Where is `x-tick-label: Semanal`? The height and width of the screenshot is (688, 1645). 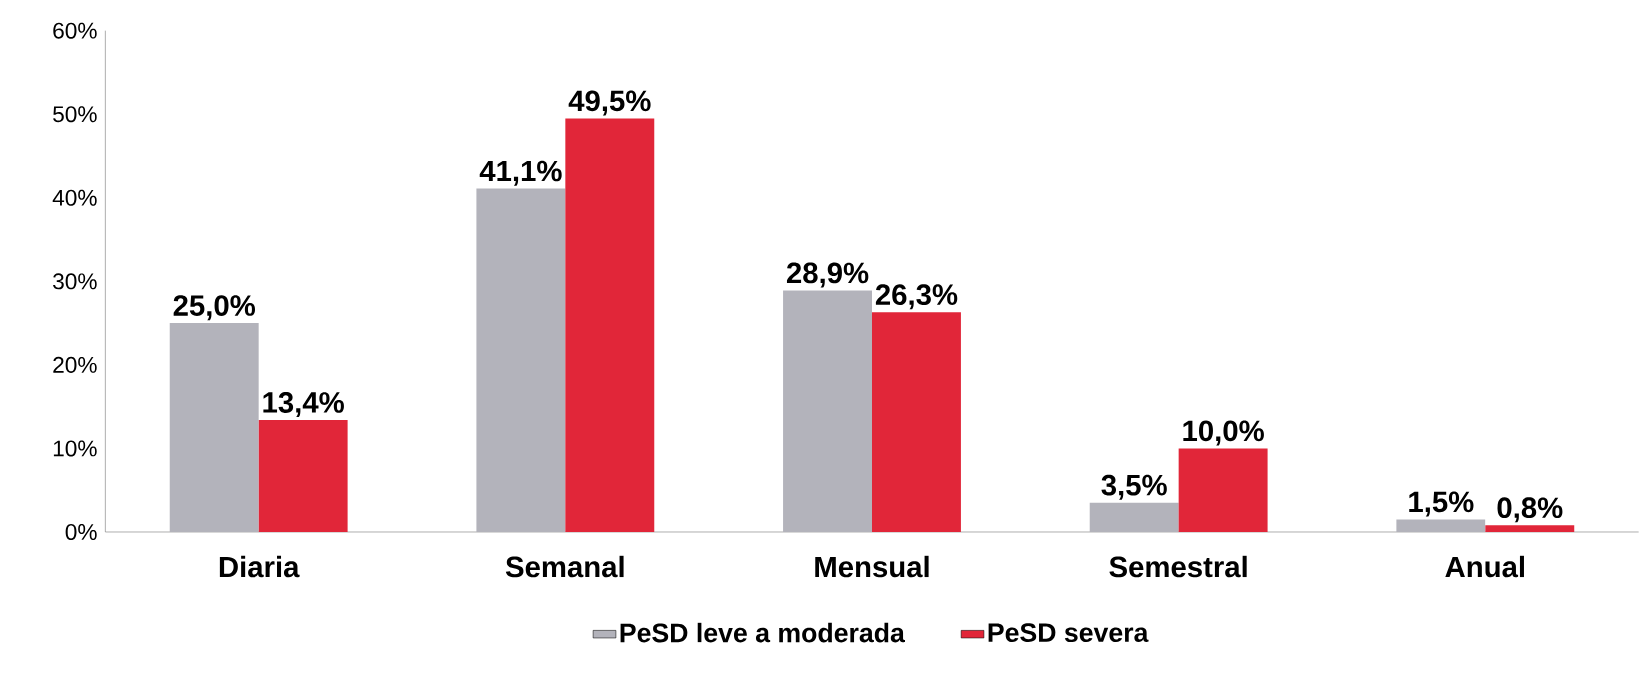
x-tick-label: Semanal is located at coordinates (564, 566).